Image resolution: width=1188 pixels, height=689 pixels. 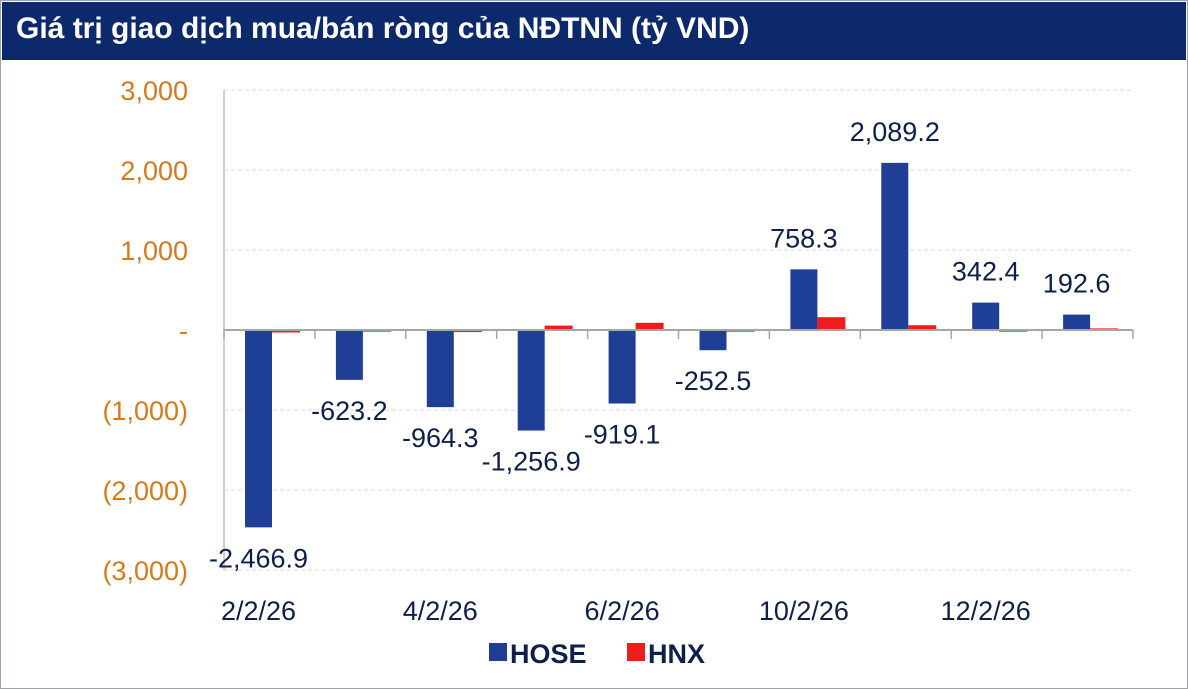 I want to click on y-tick-label: (1,000), so click(x=145, y=411).